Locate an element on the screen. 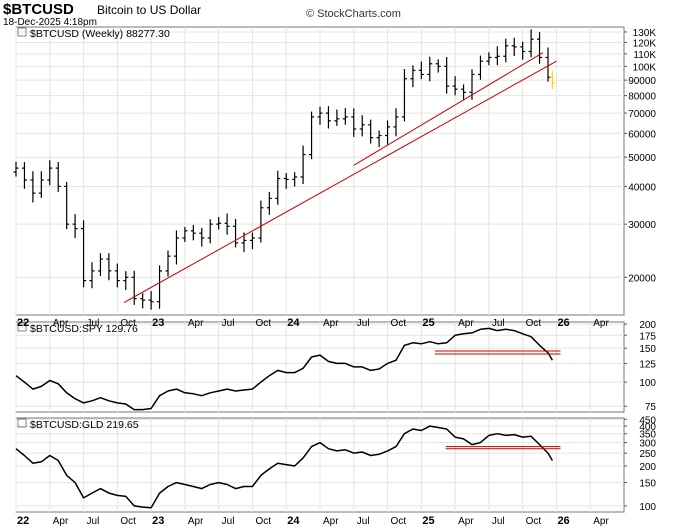  chart-subtitle: Bitcoin to US Dollar is located at coordinates (149, 10).